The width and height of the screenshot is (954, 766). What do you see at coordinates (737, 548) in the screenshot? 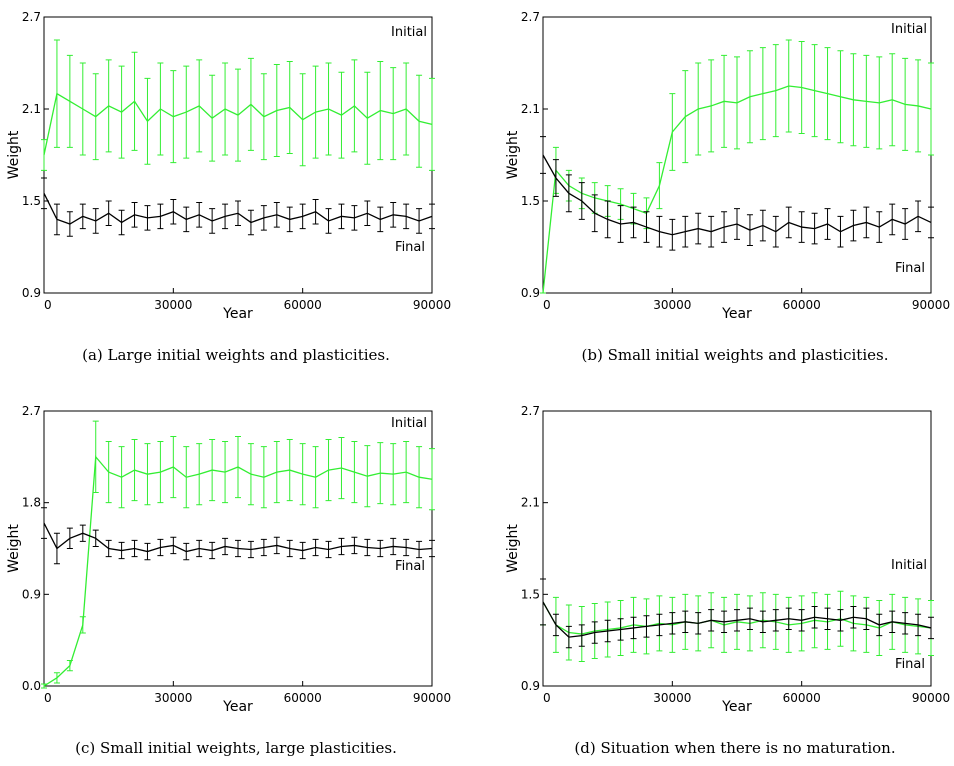
I see `plot-frame` at bounding box center [737, 548].